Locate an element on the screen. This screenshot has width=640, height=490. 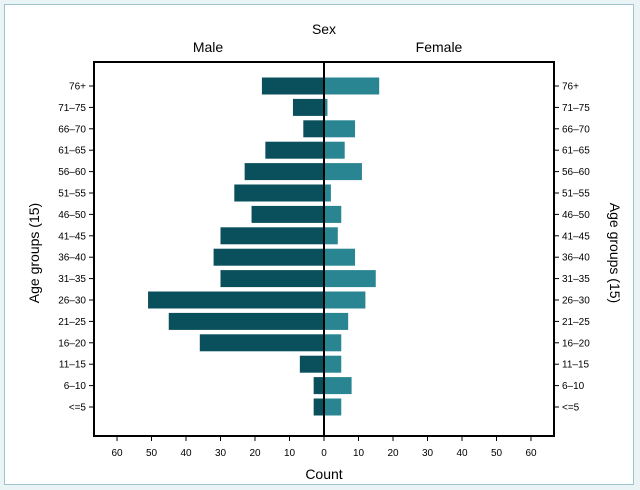
y-tick-label-left: 16–20 is located at coordinates (72, 343).